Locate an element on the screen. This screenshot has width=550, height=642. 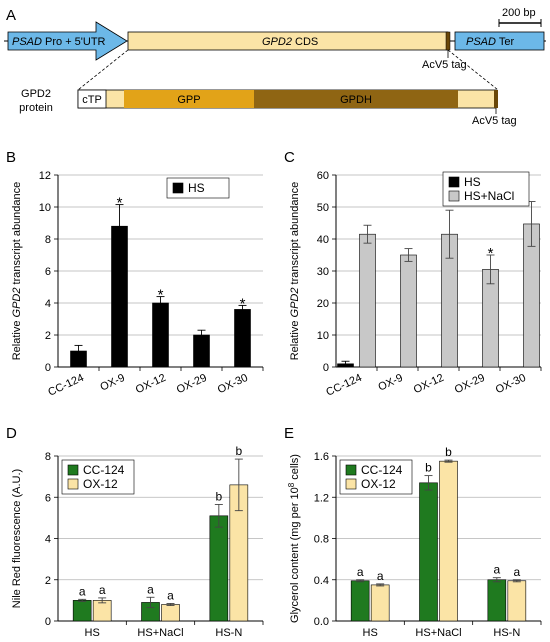
panel-letter-d: D is located at coordinates (11, 433).